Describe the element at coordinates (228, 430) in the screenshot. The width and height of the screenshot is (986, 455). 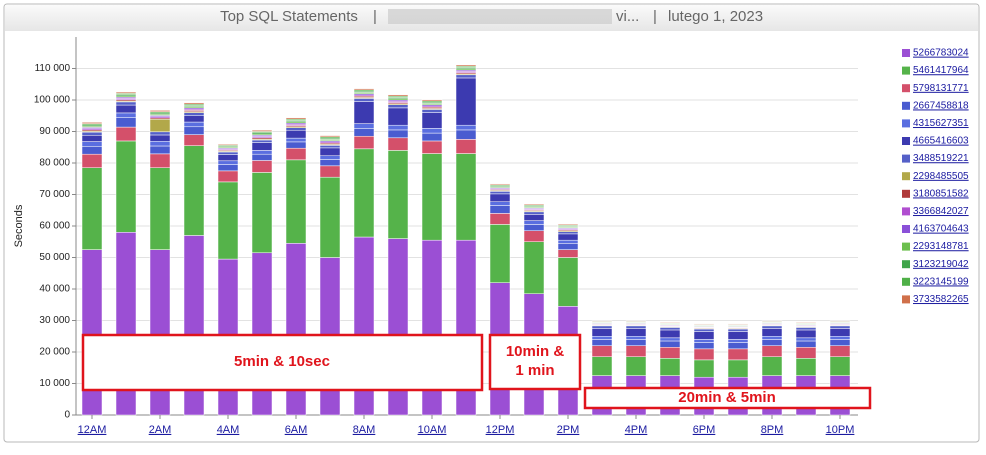
I see `x-tick-label: 4AM` at that location.